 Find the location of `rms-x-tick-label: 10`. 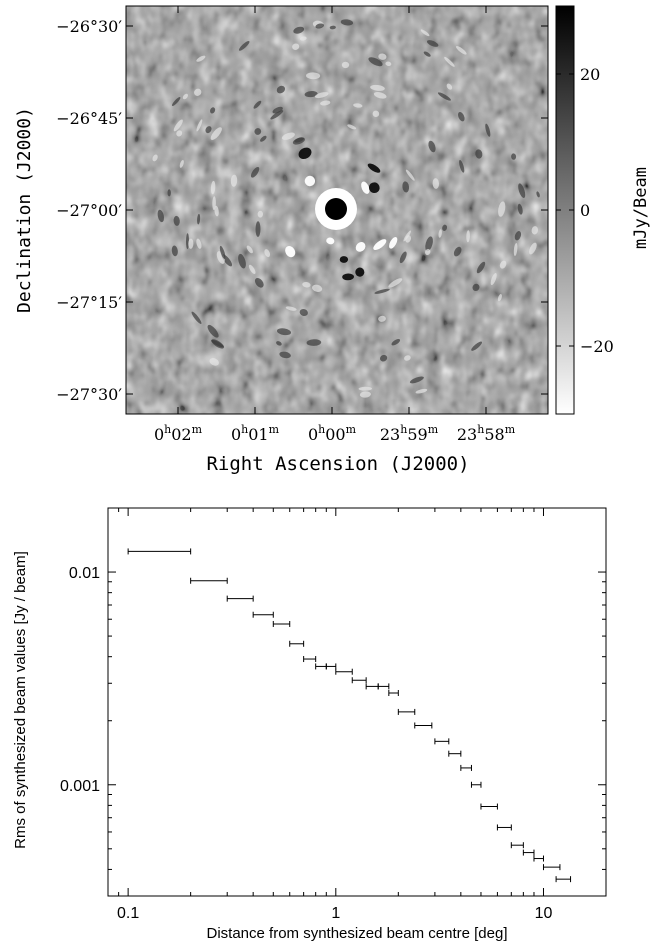

rms-x-tick-label: 10 is located at coordinates (544, 913).